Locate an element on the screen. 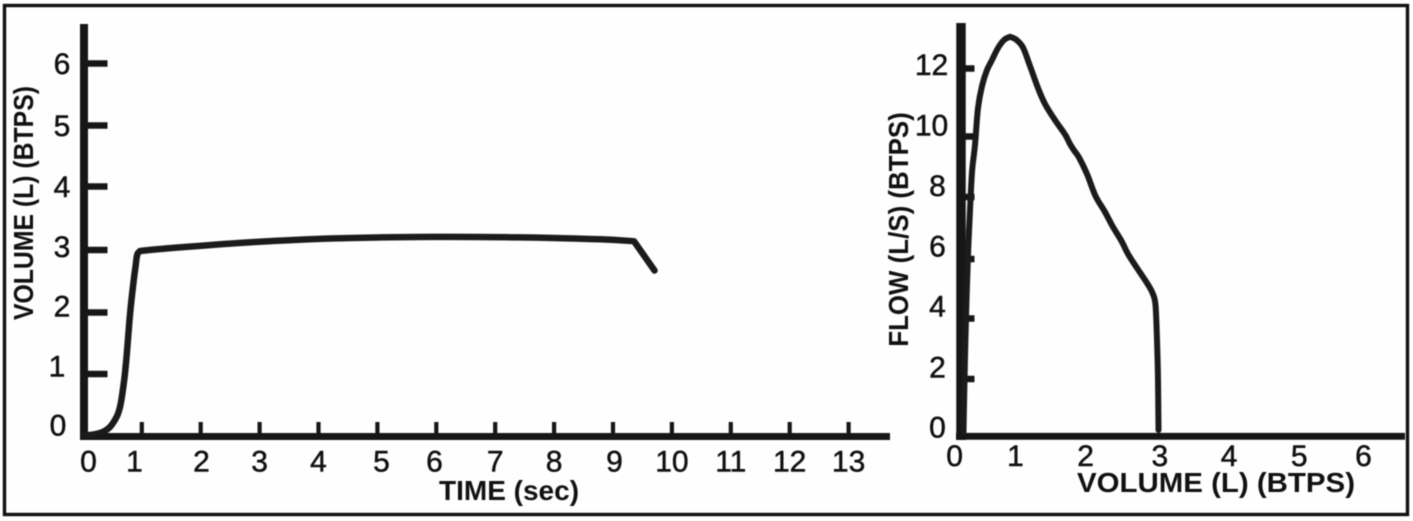 The width and height of the screenshot is (1413, 521). svg-text: 7 is located at coordinates (495, 462).